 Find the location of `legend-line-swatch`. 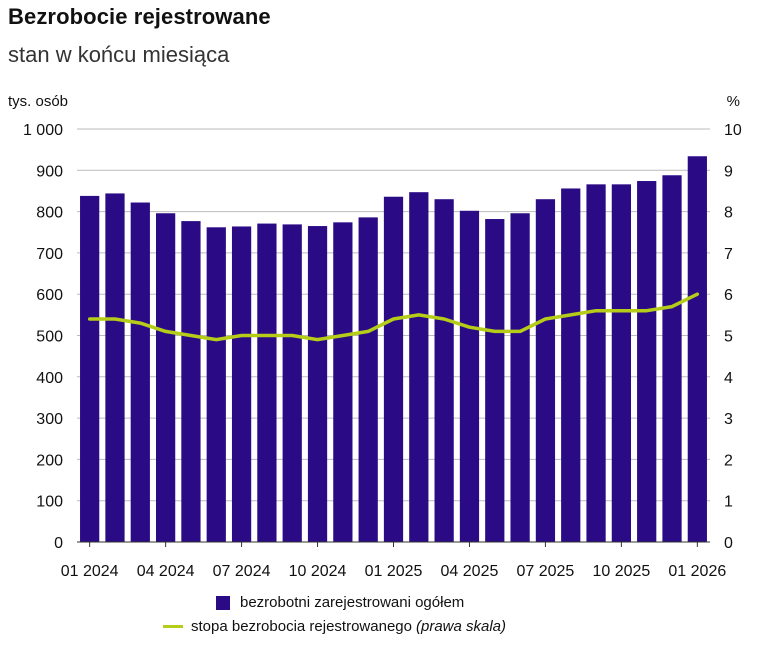

legend-line-swatch is located at coordinates (173, 626).